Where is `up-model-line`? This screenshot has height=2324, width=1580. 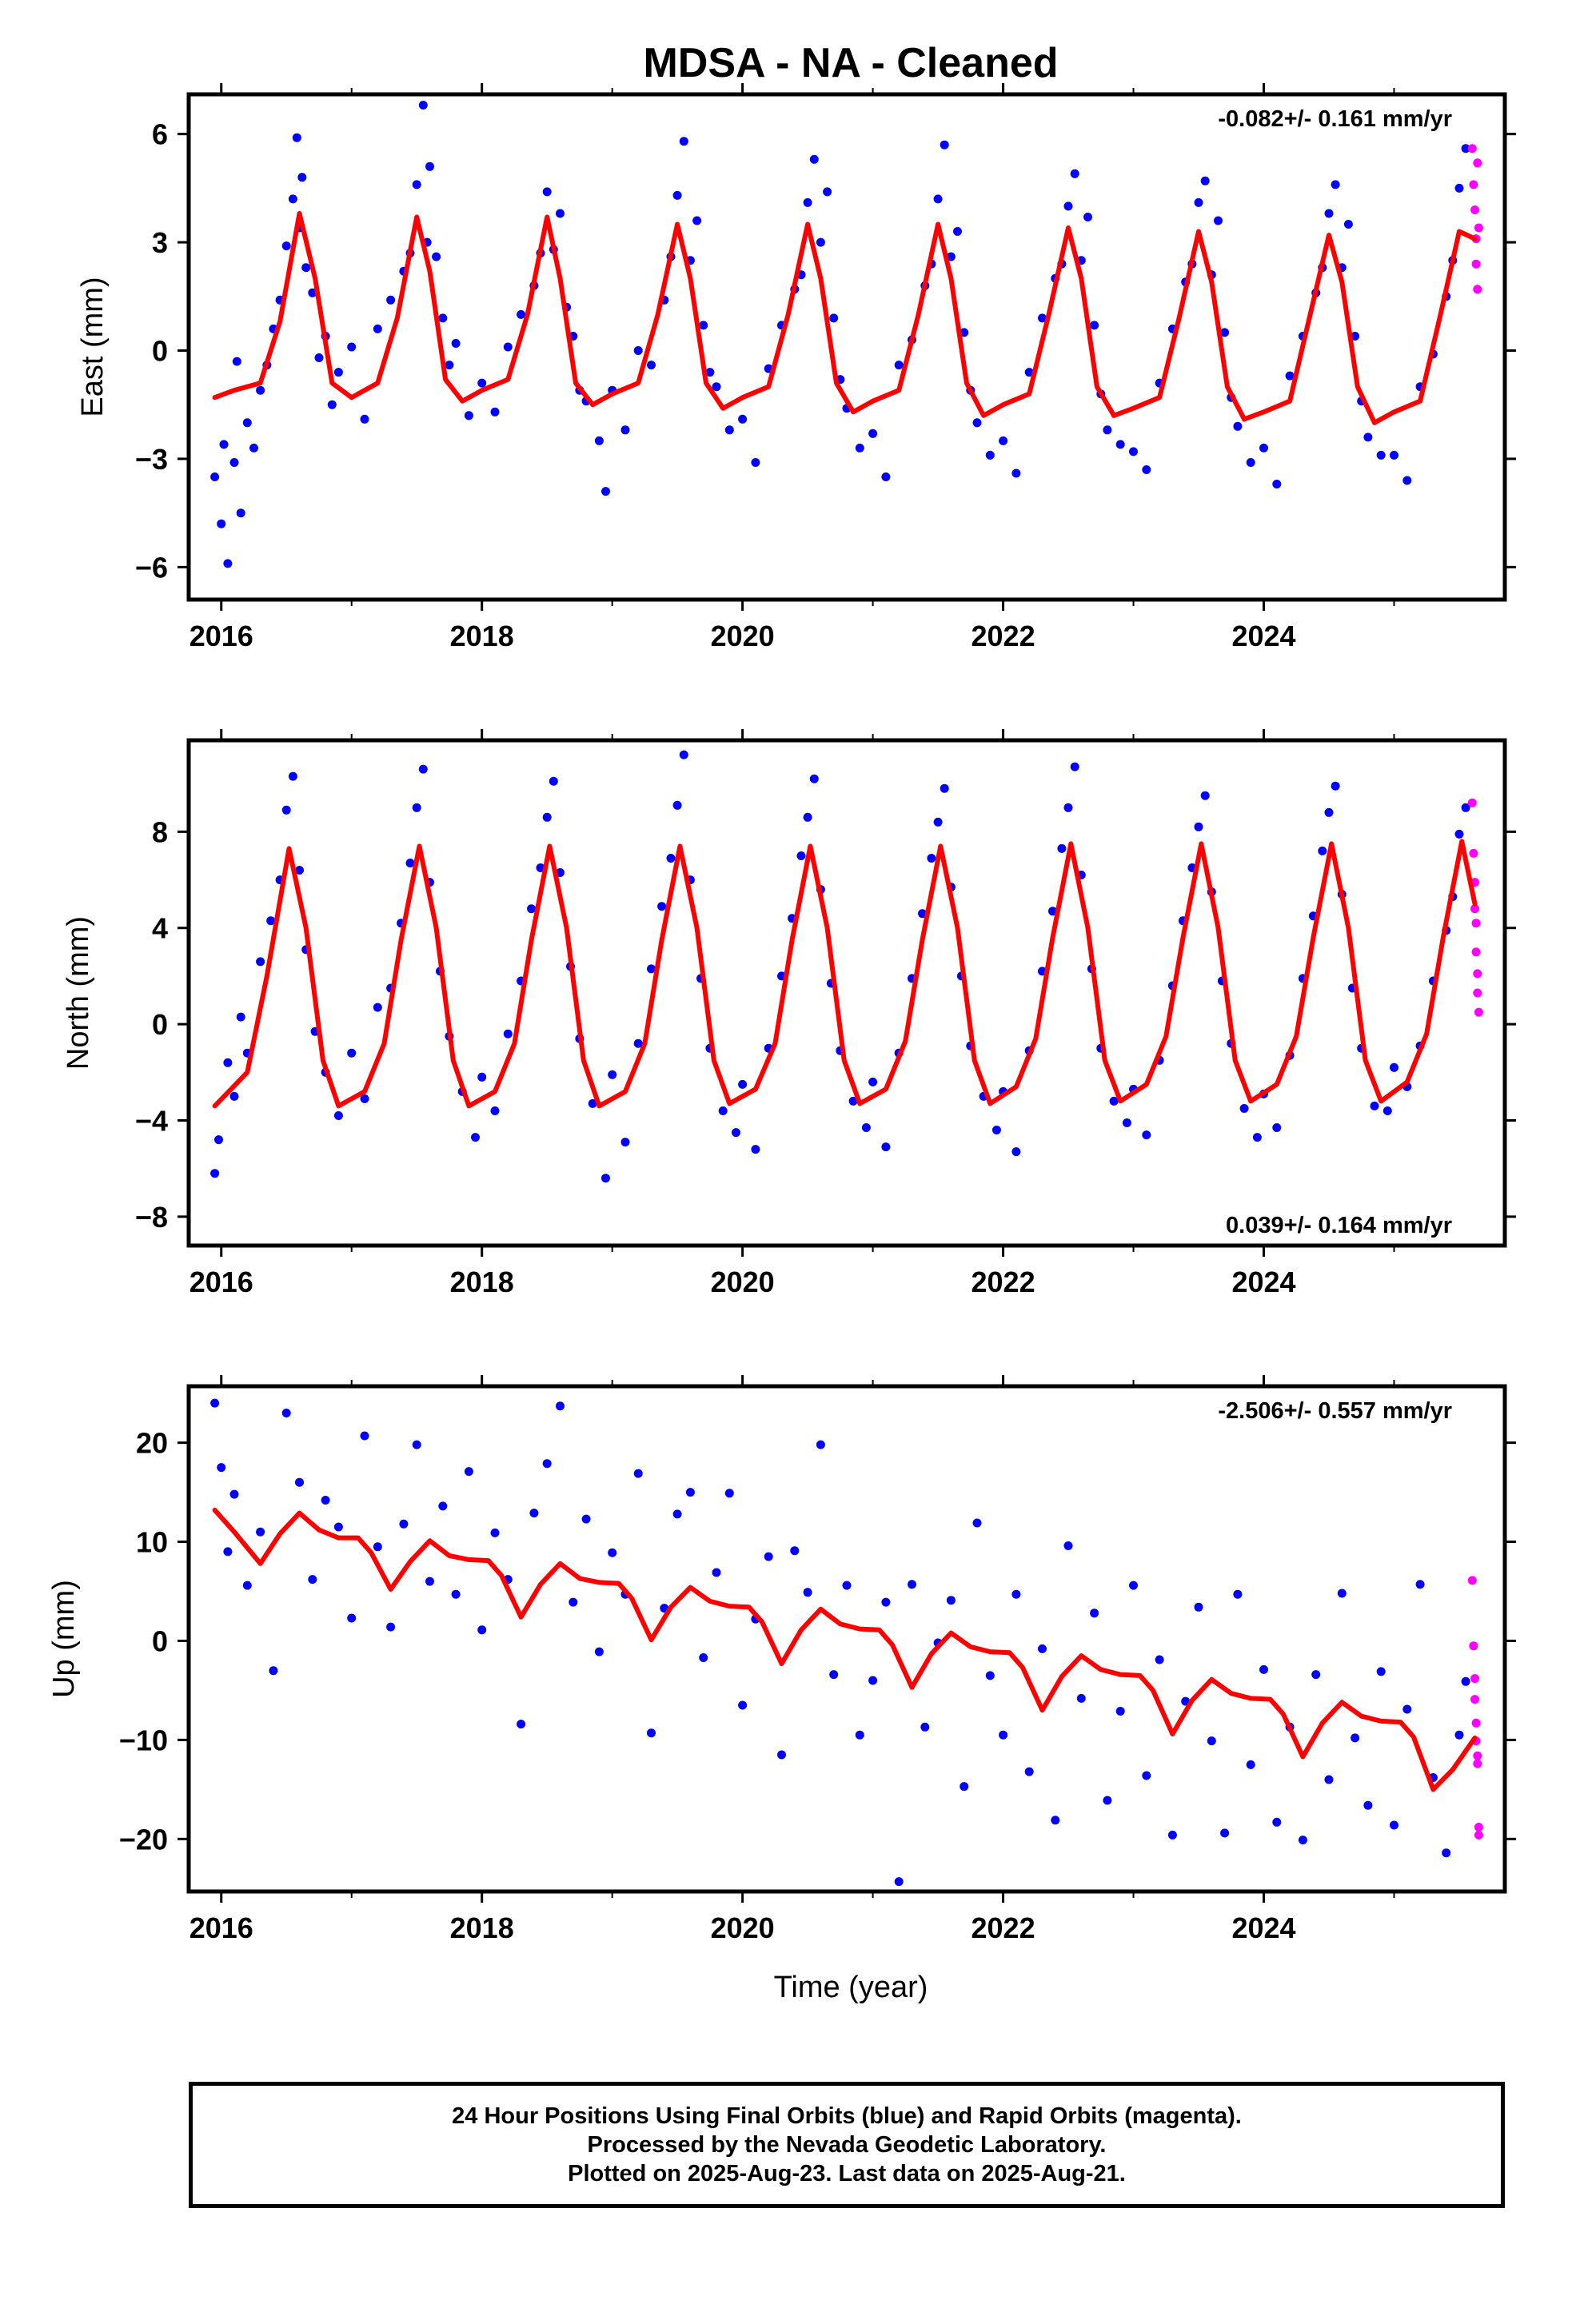 up-model-line is located at coordinates (845, 1650).